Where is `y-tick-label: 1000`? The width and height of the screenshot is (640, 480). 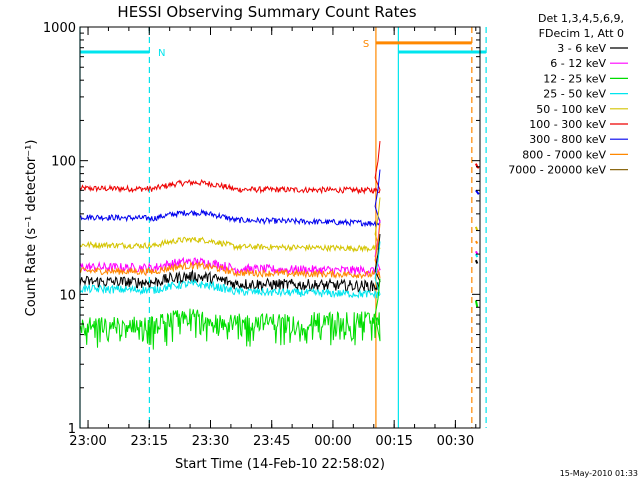 y-tick-label: 1000 is located at coordinates (59, 28).